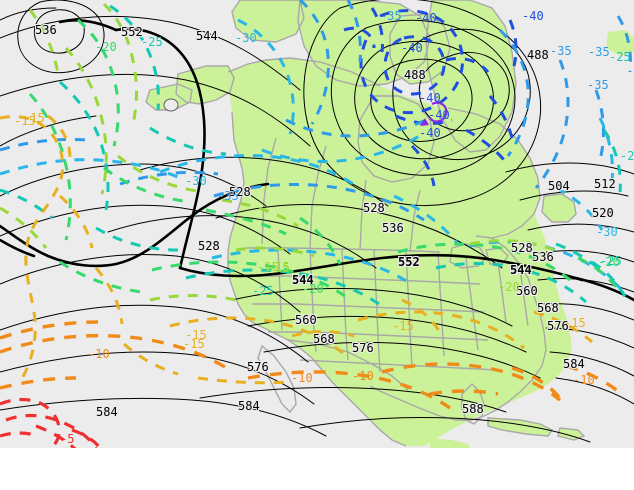 This screenshot has height=490, width=634. What do you see at coordinates (171, 105) in the screenshot?
I see `small-island-circle` at bounding box center [171, 105].